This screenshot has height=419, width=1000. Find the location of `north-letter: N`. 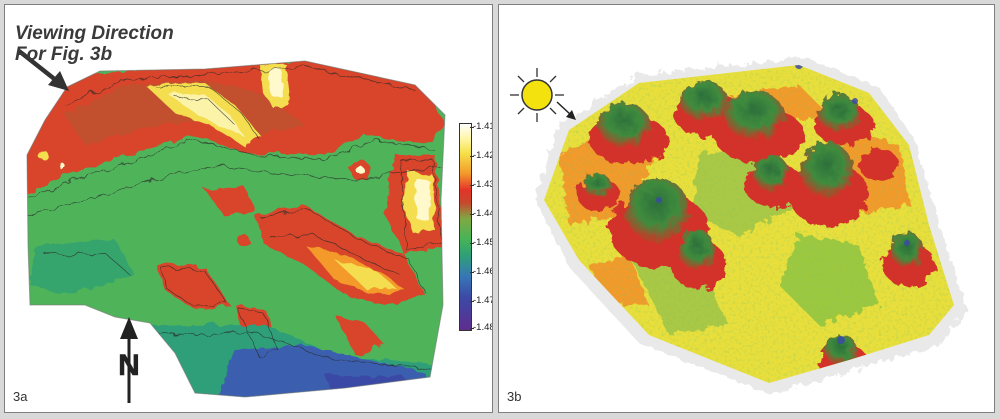

north-letter: N is located at coordinates (129, 365).